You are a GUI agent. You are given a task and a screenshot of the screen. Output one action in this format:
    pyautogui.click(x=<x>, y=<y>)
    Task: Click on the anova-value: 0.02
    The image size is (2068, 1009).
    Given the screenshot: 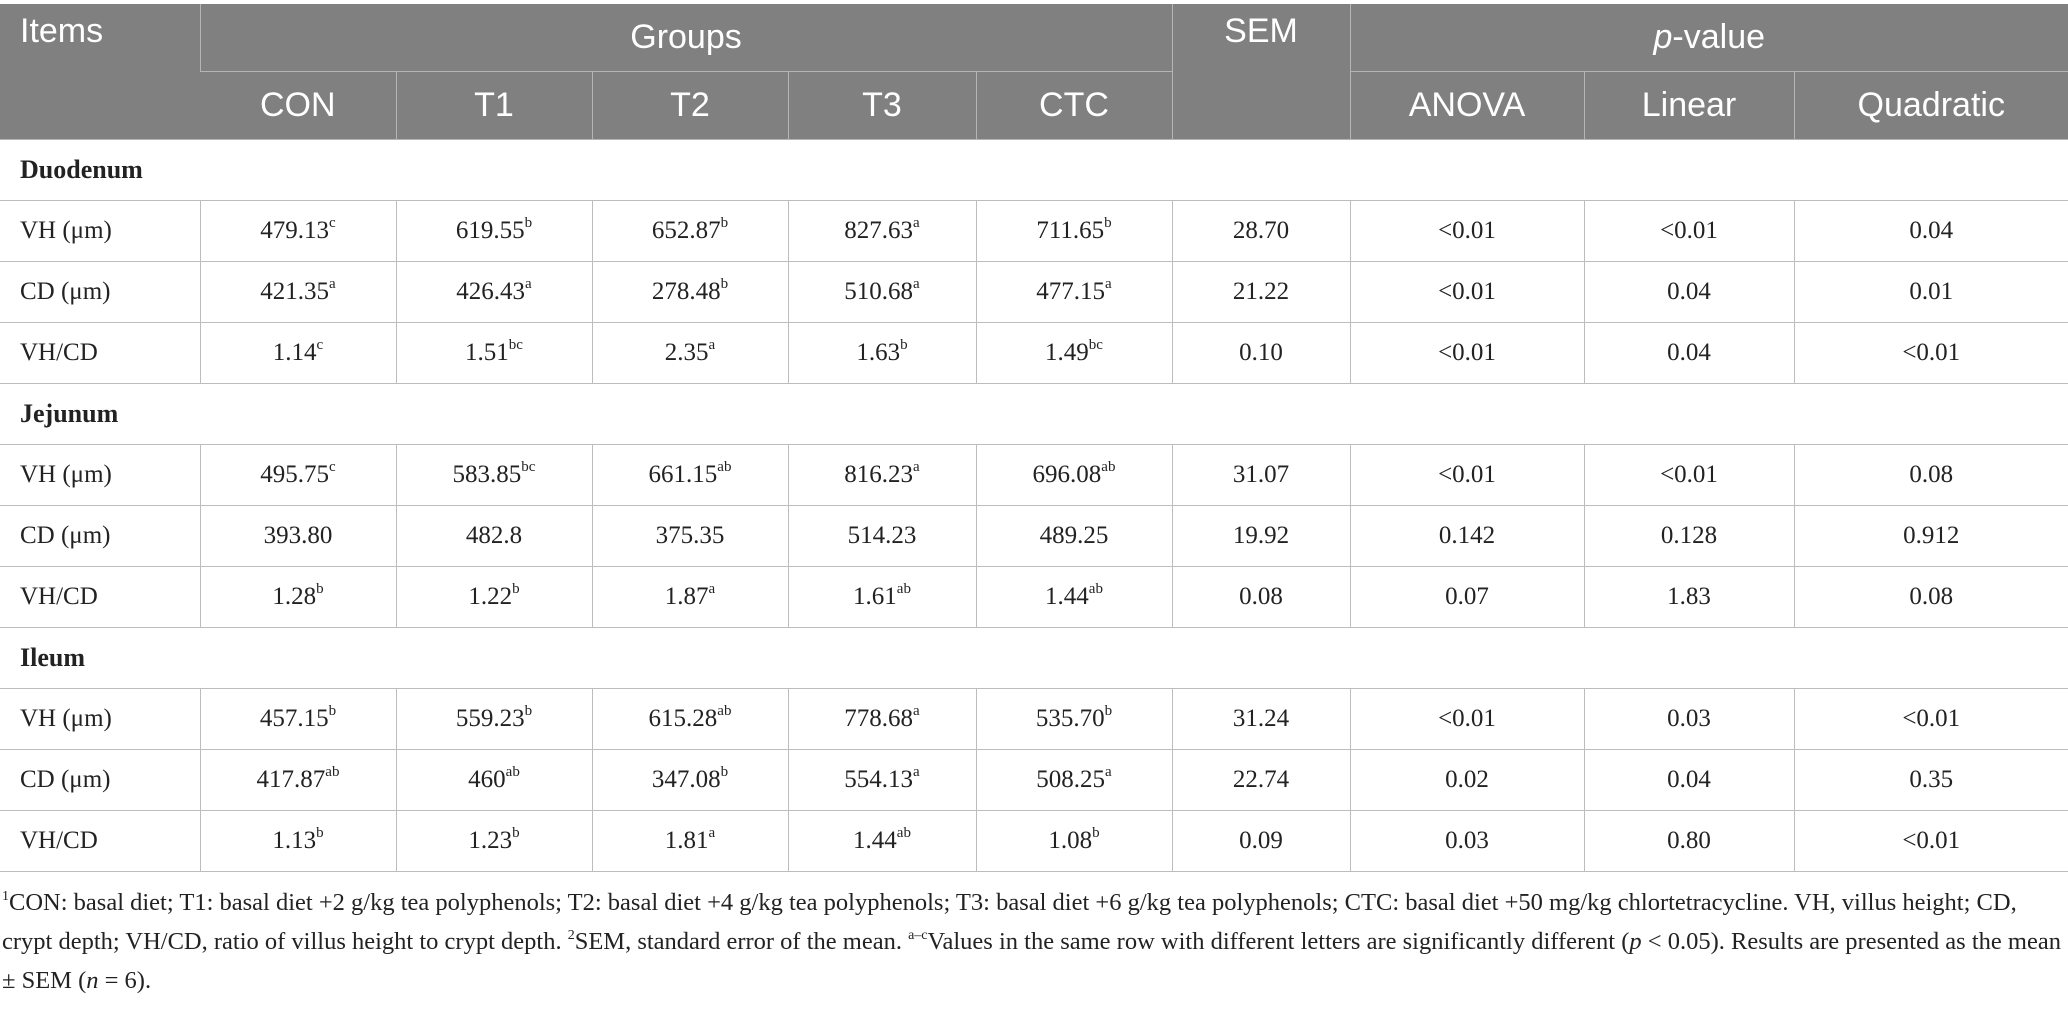 What is the action you would take?
    pyautogui.click(x=1467, y=780)
    